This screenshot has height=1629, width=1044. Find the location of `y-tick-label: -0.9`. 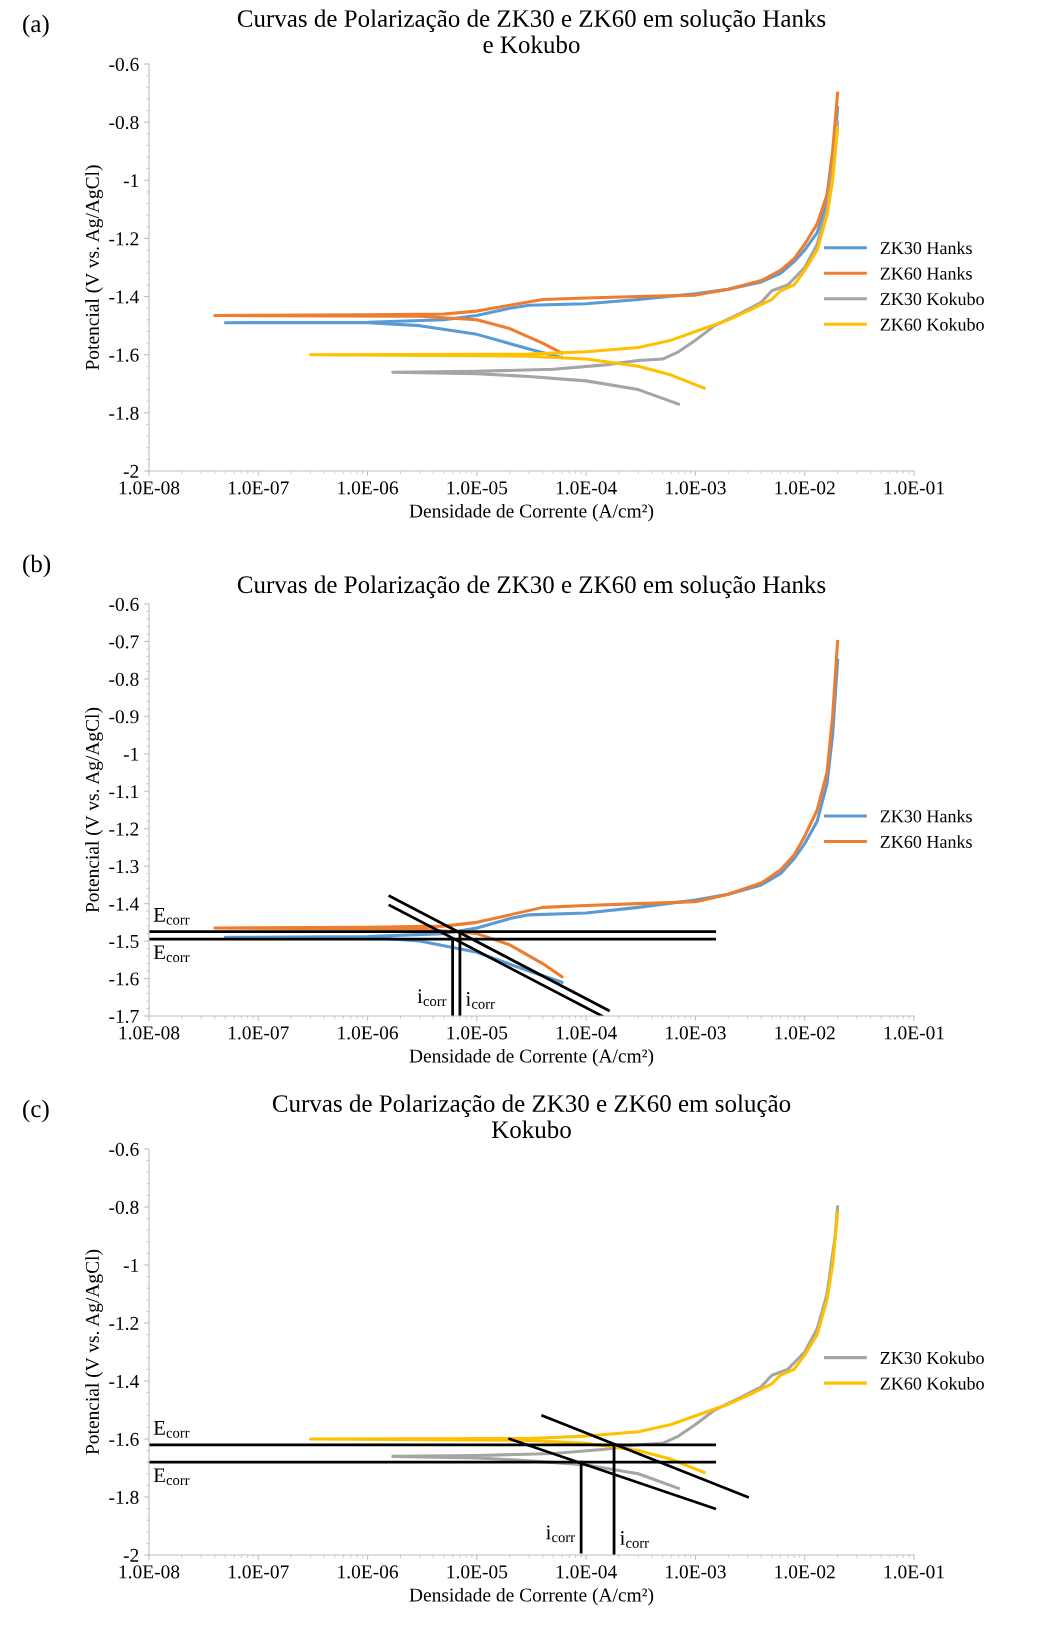

y-tick-label: -0.9 is located at coordinates (124, 717).